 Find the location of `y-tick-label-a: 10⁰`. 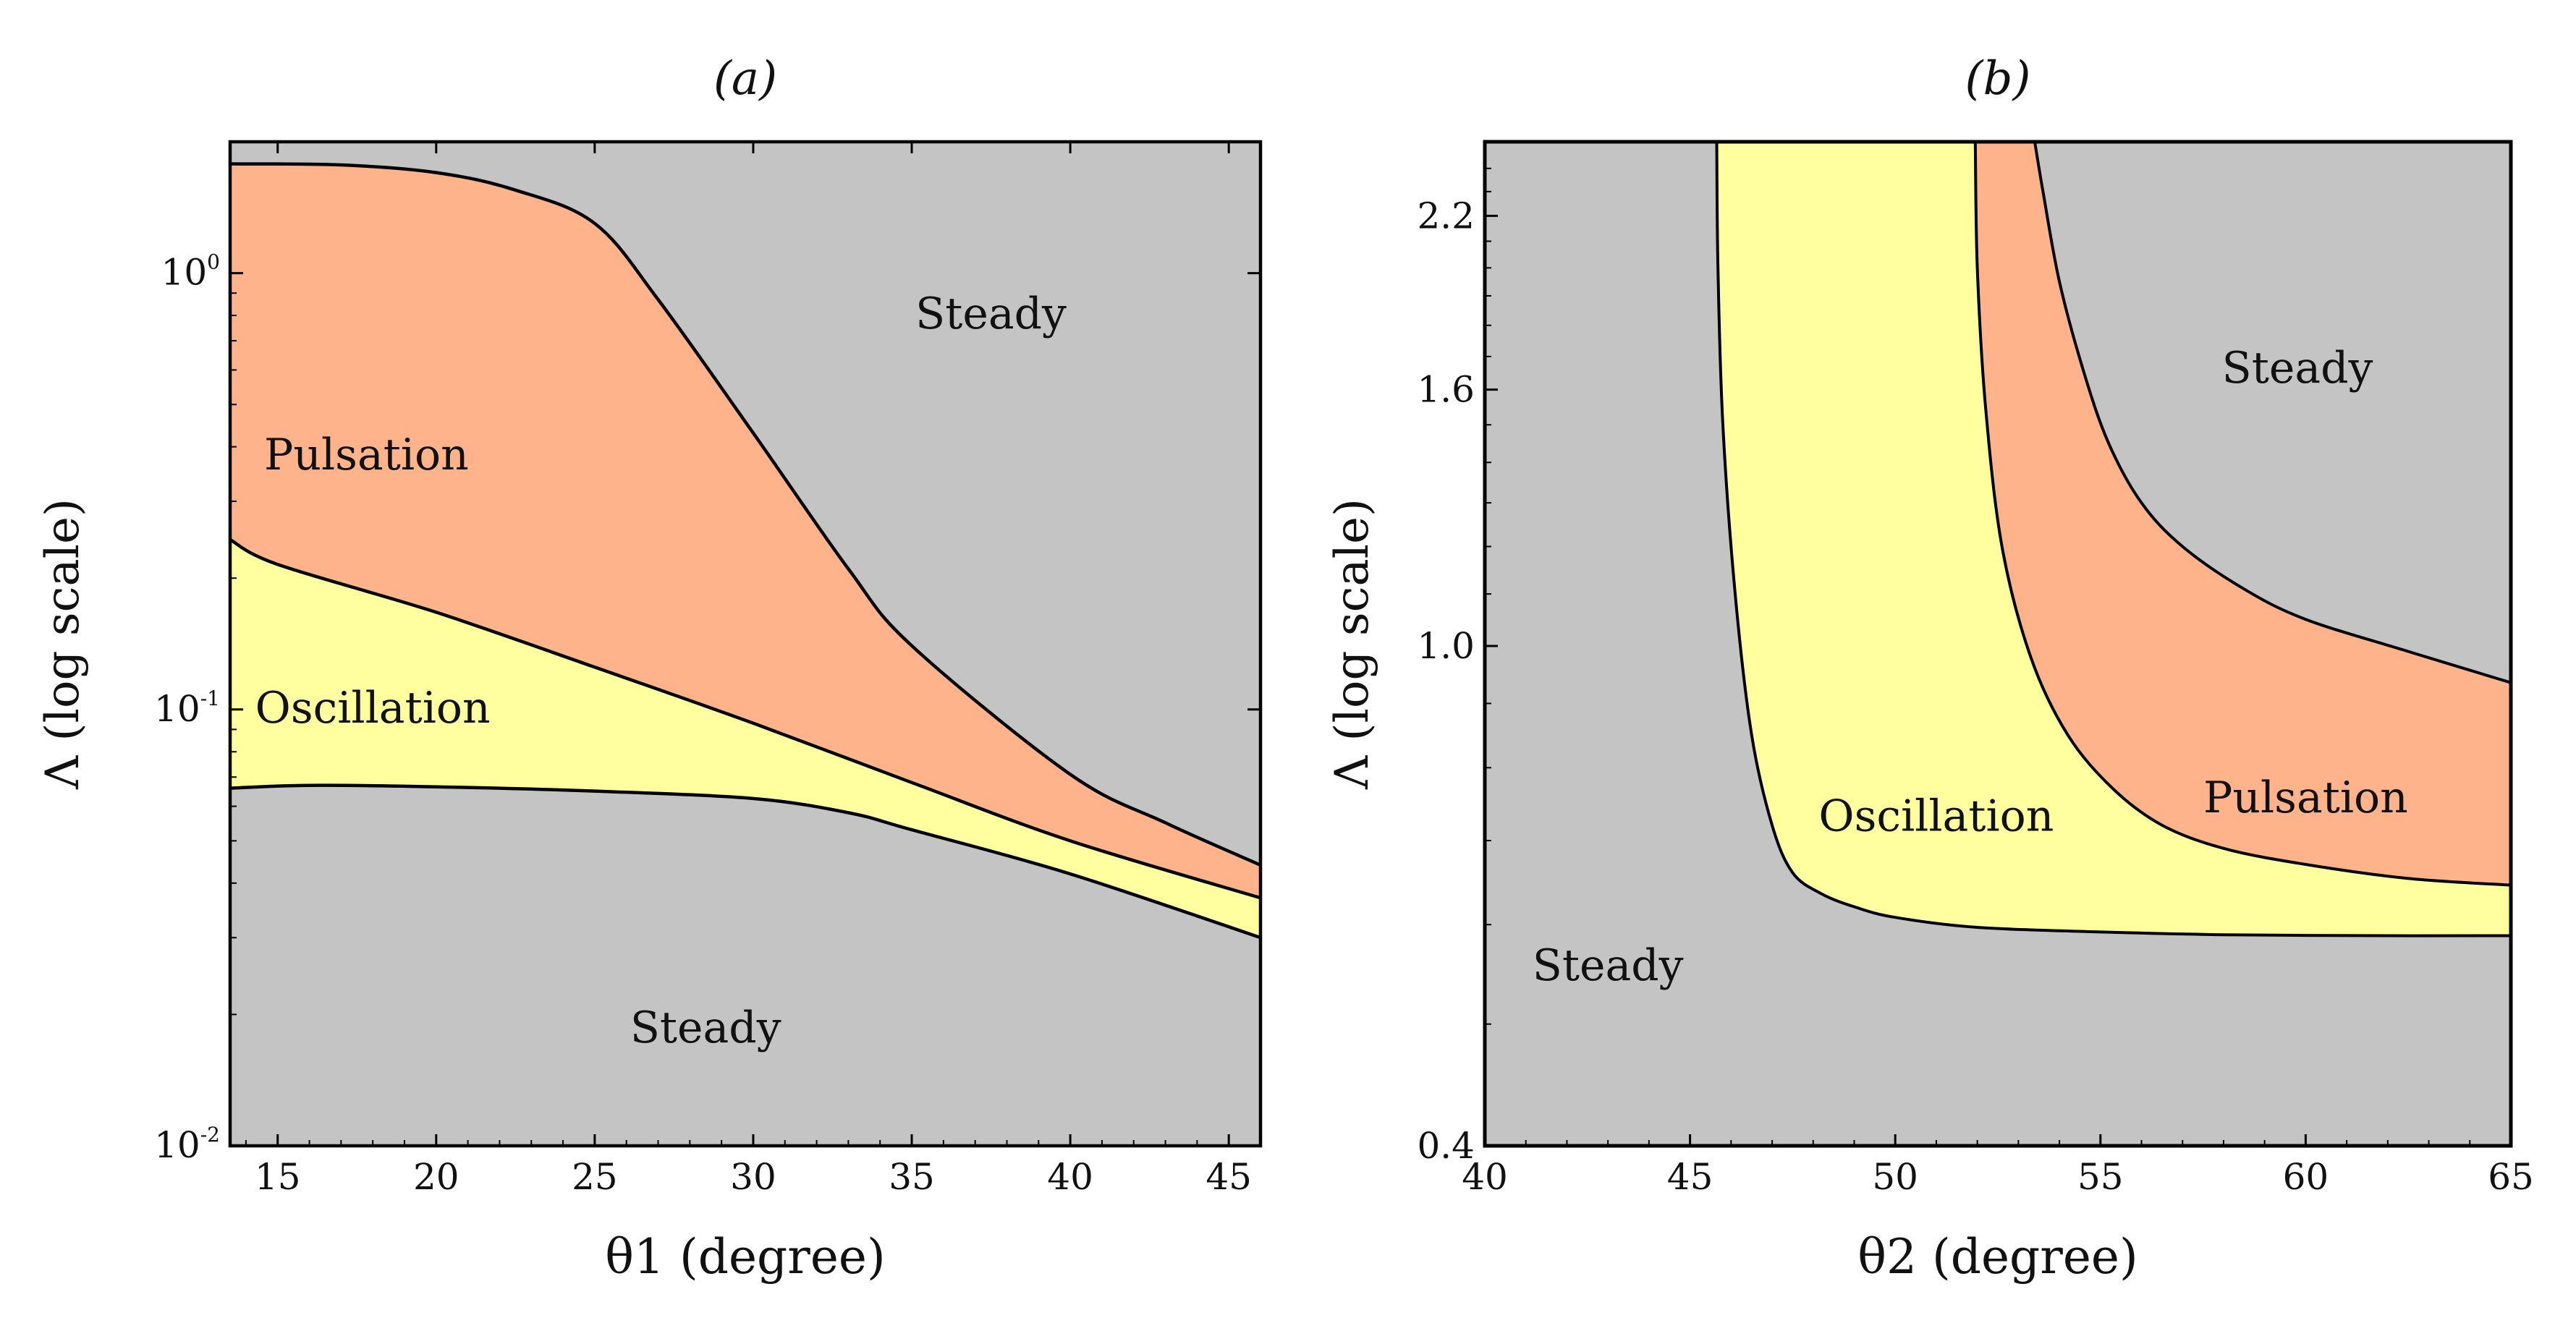

y-tick-label-a: 10⁰ is located at coordinates (191, 272).